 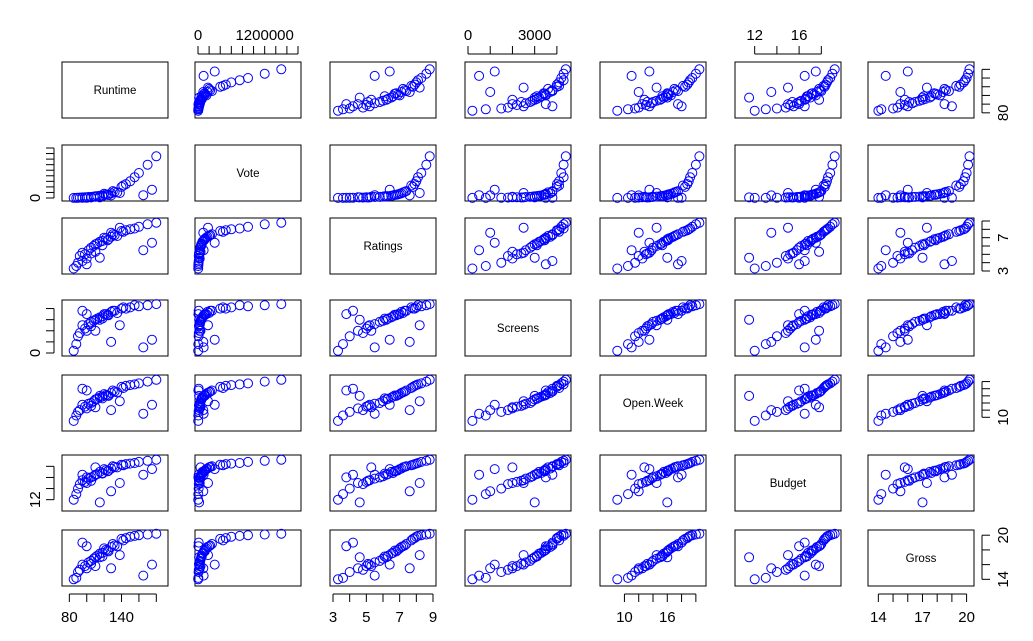 I want to click on panel-gross-vs-ratings, so click(x=383, y=557).